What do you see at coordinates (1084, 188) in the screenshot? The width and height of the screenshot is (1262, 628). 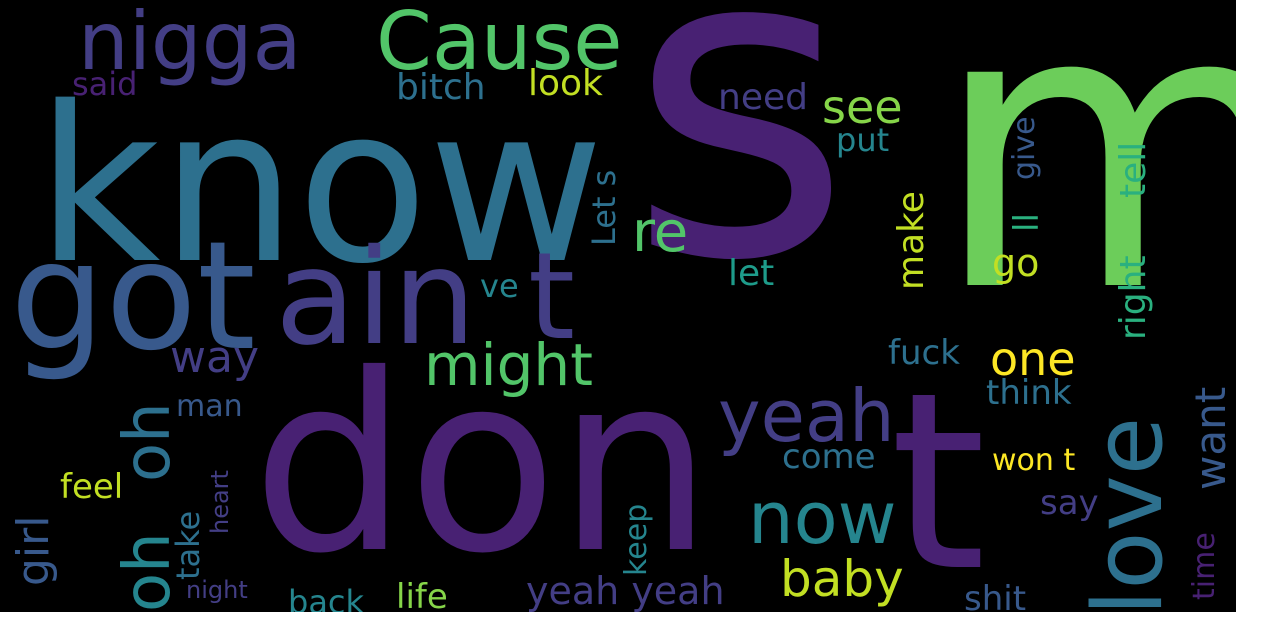 I see `word-m: m` at bounding box center [1084, 188].